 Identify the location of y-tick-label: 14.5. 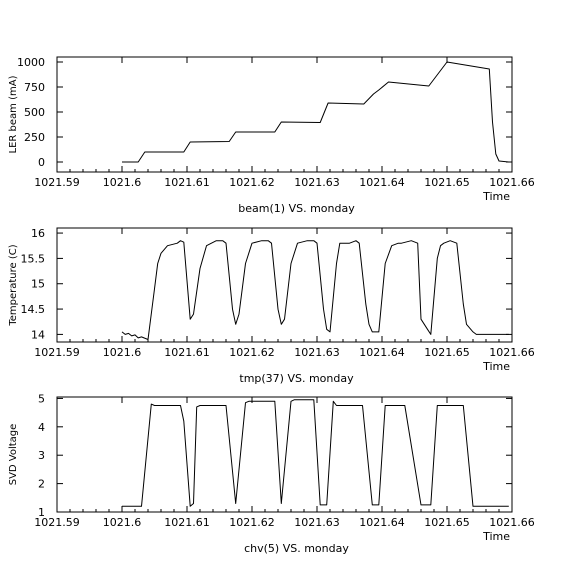
(33, 309).